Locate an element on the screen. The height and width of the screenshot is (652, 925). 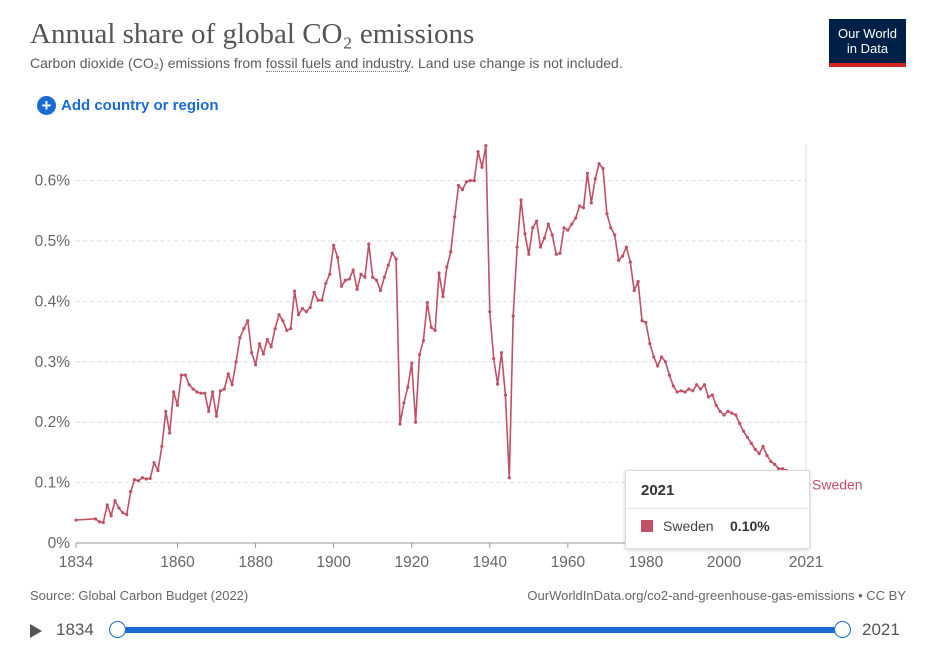
fossil-fuels-link: fossil fuels and industry is located at coordinates (338, 63).